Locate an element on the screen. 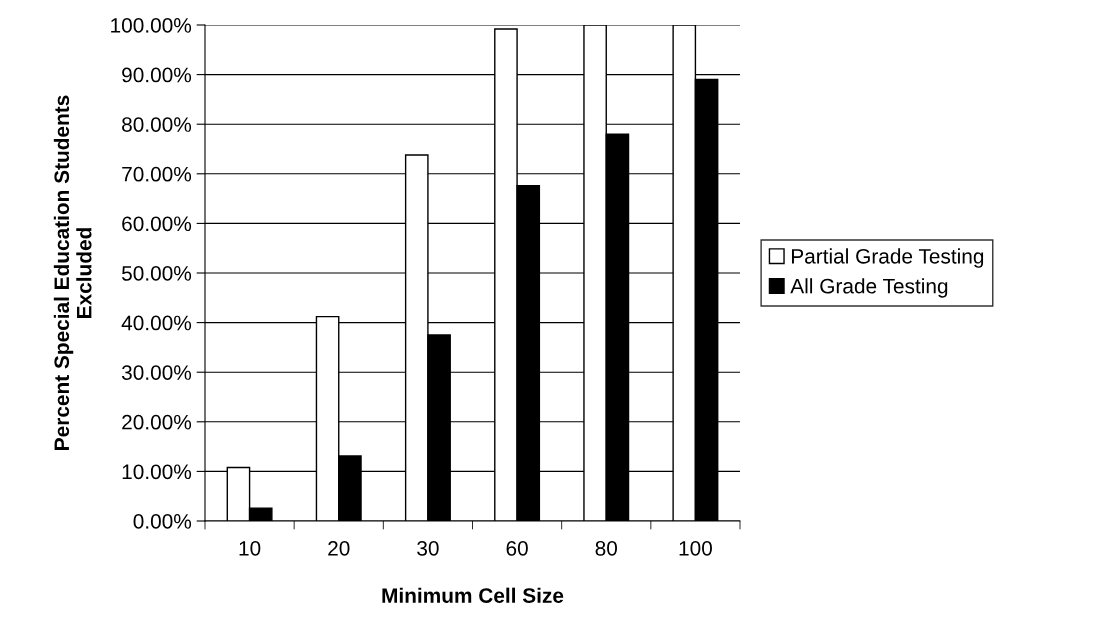  x-tick-label: 80 is located at coordinates (606, 548).